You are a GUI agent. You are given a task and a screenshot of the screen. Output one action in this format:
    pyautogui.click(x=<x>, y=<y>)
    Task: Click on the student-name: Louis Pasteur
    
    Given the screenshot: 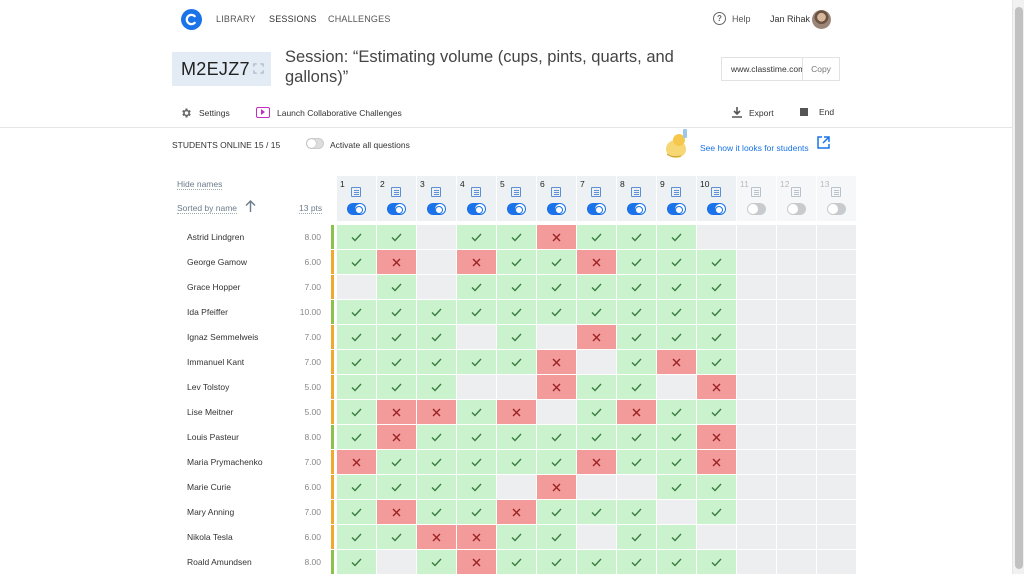 What is the action you would take?
    pyautogui.click(x=213, y=437)
    